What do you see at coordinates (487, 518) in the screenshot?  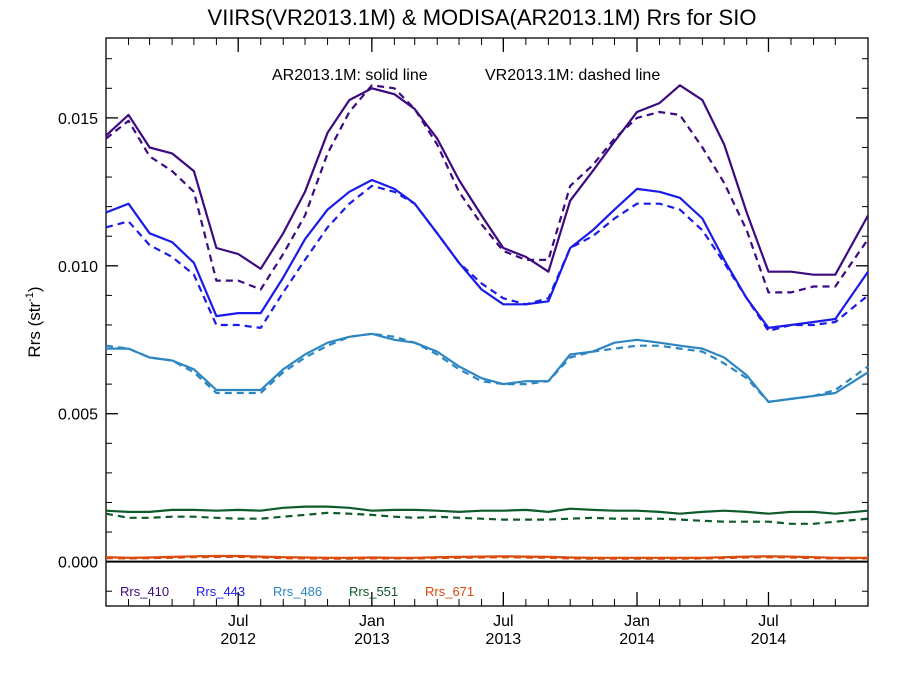 I see `series-line-rrs-551-dashed` at bounding box center [487, 518].